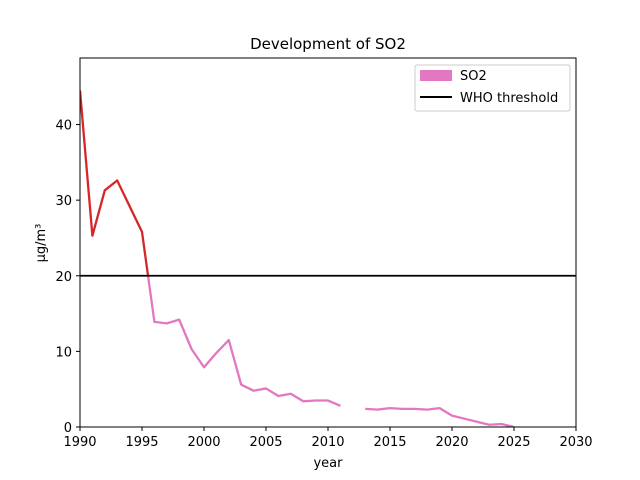 This screenshot has height=480, width=640. Describe the element at coordinates (63, 277) in the screenshot. I see `y-tick-label-20: 20` at that location.